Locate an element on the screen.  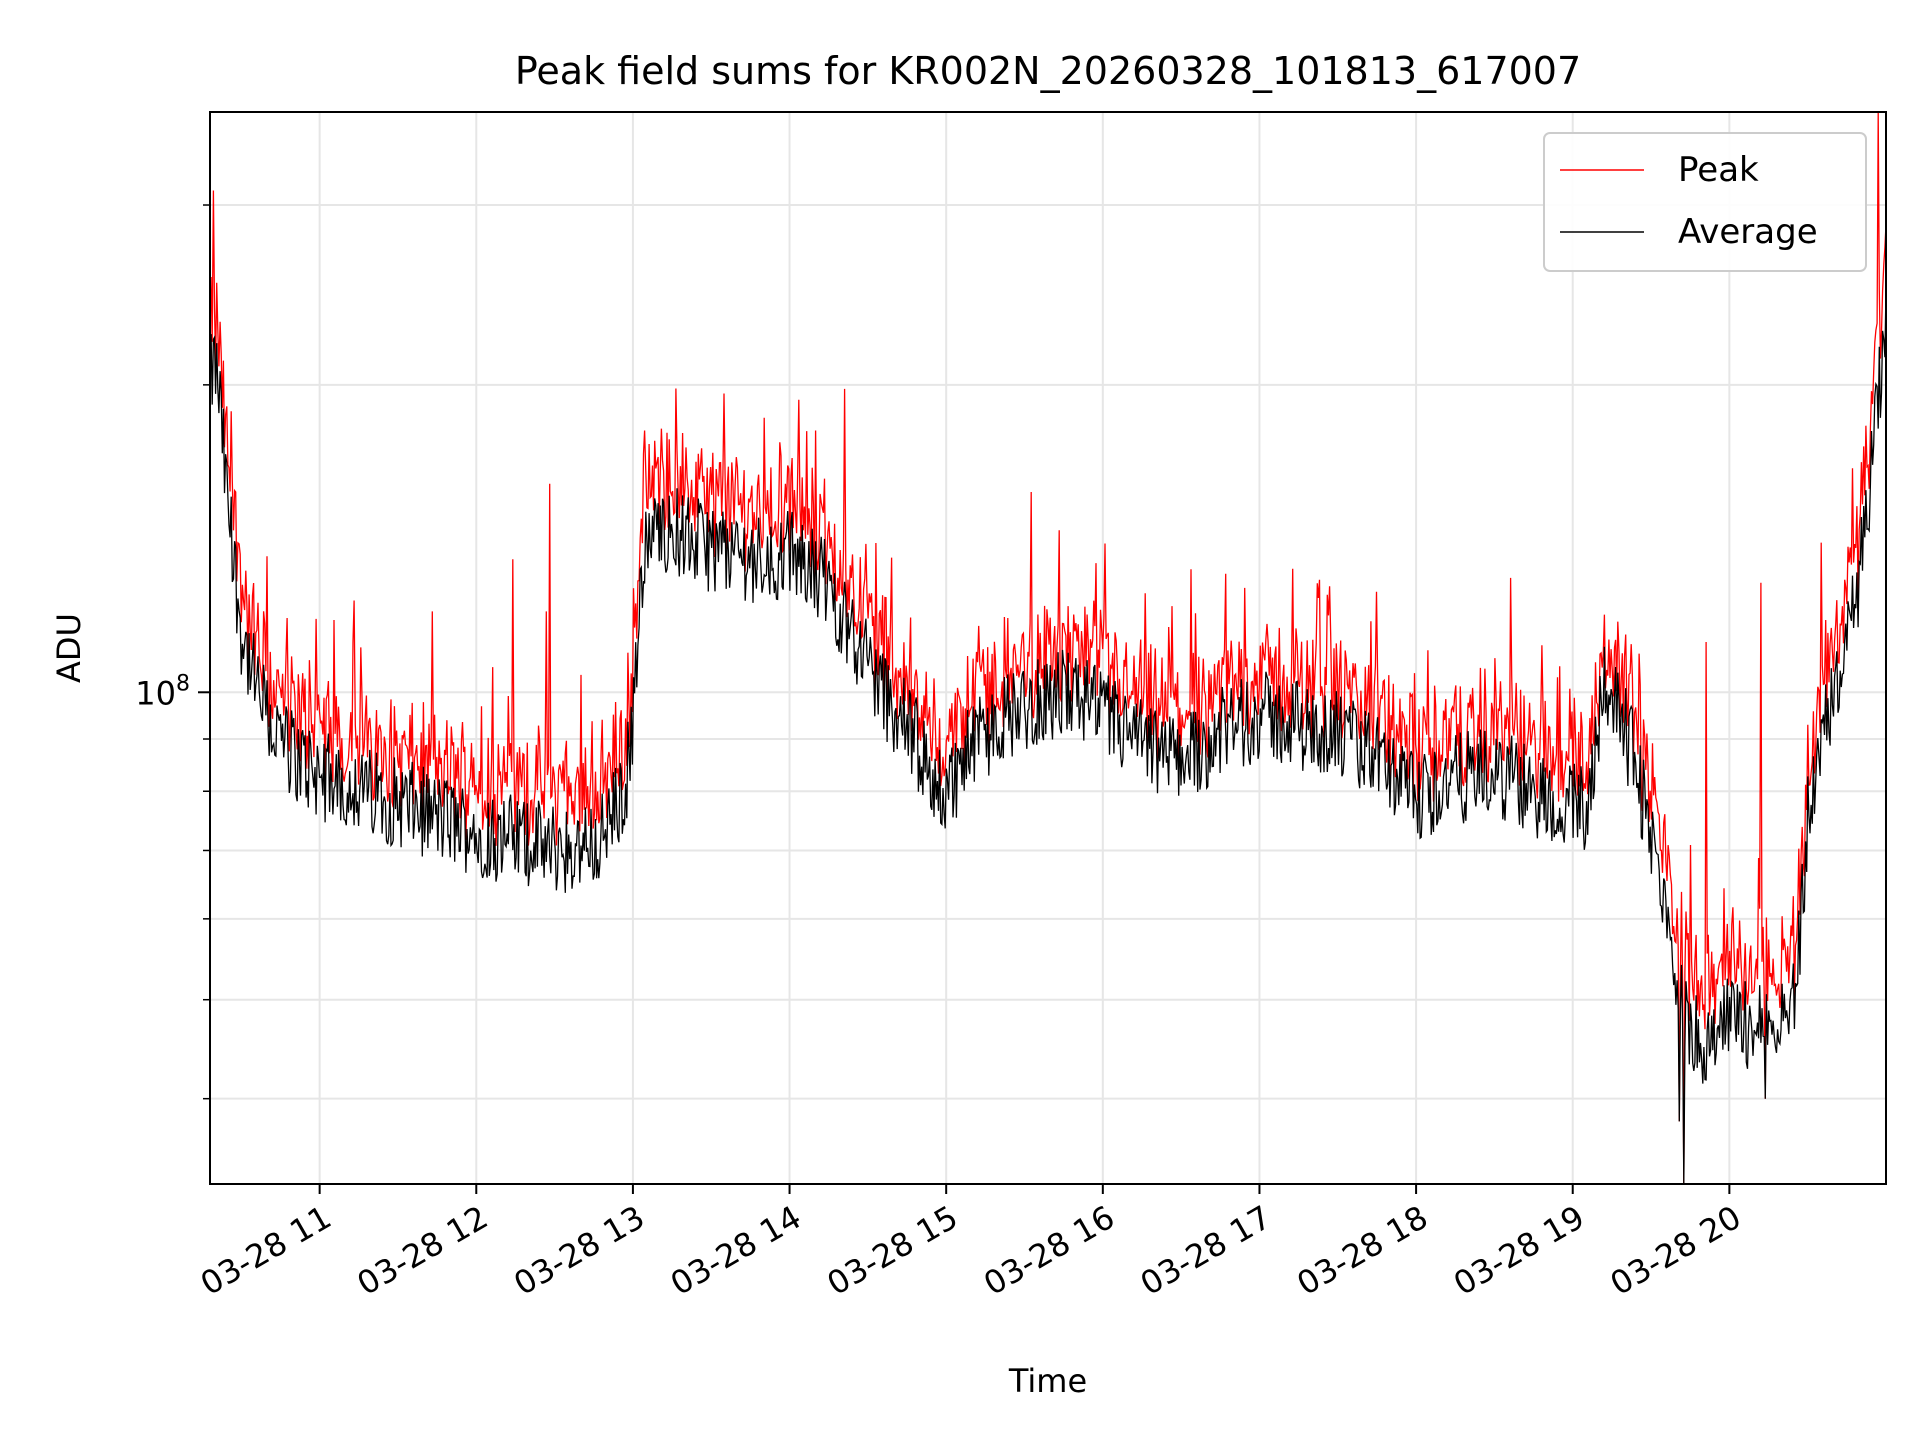
y-axis: 108 is located at coordinates (172, 652).